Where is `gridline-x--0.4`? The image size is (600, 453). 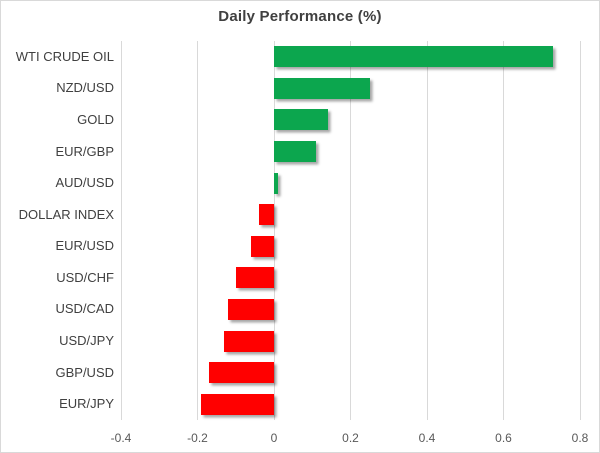
gridline-x--0.4 is located at coordinates (121, 230).